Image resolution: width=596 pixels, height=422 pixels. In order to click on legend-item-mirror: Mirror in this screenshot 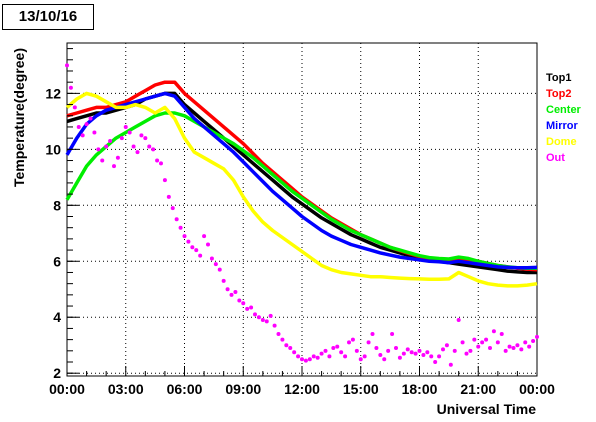, I will do `click(562, 126)`.